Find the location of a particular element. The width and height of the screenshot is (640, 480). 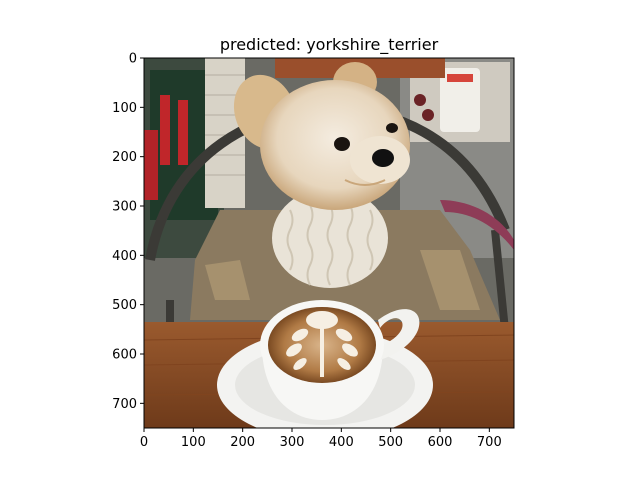

y-tick-label: 100 is located at coordinates (124, 108).